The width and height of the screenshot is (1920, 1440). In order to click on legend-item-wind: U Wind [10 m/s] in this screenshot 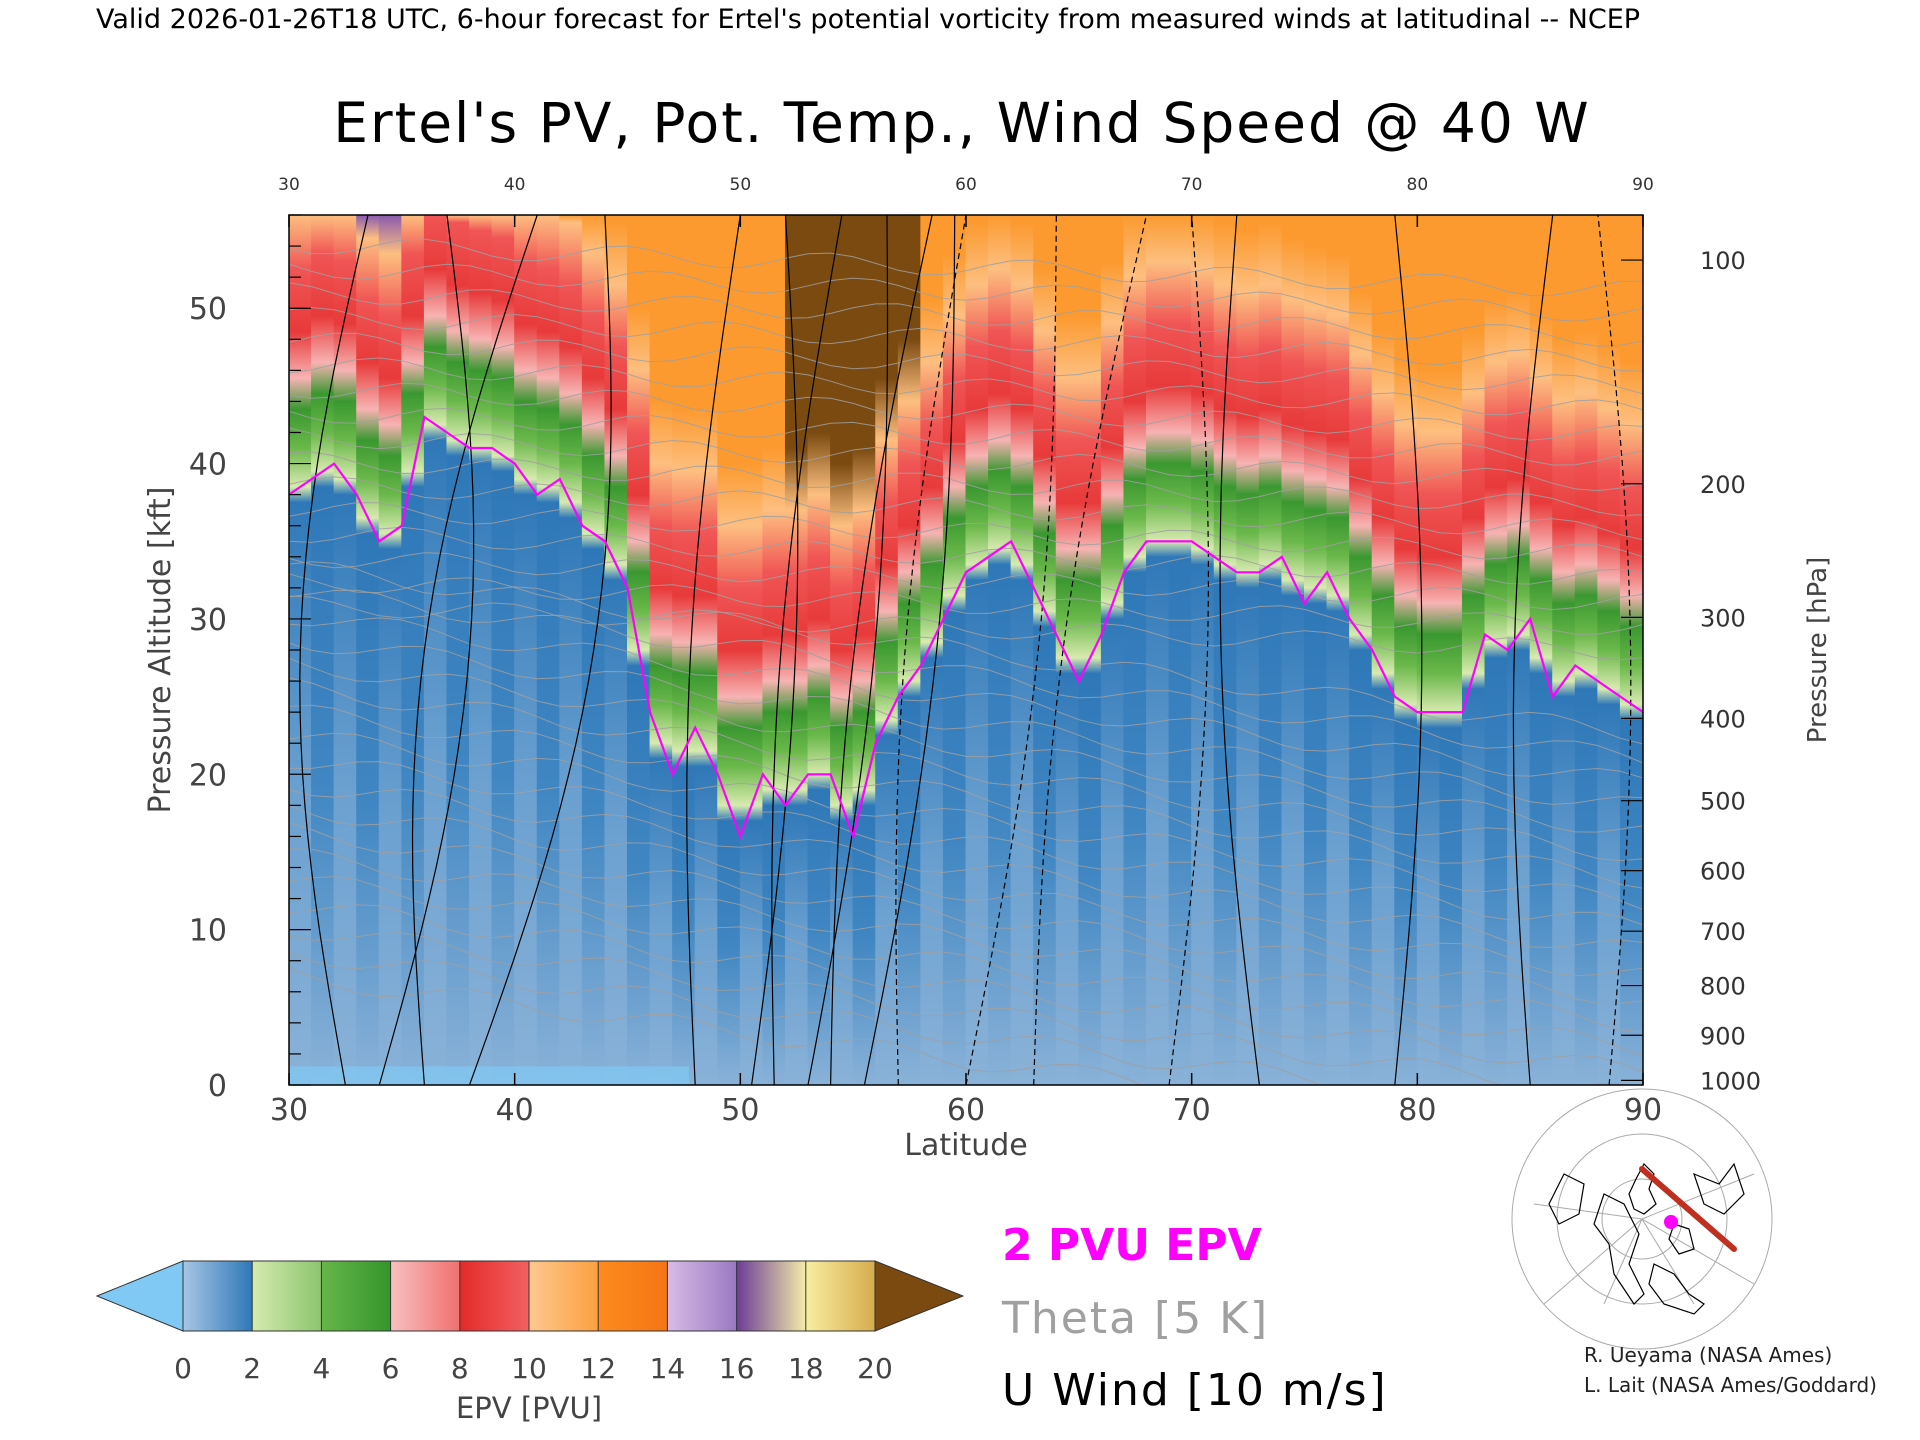, I will do `click(1195, 1390)`.